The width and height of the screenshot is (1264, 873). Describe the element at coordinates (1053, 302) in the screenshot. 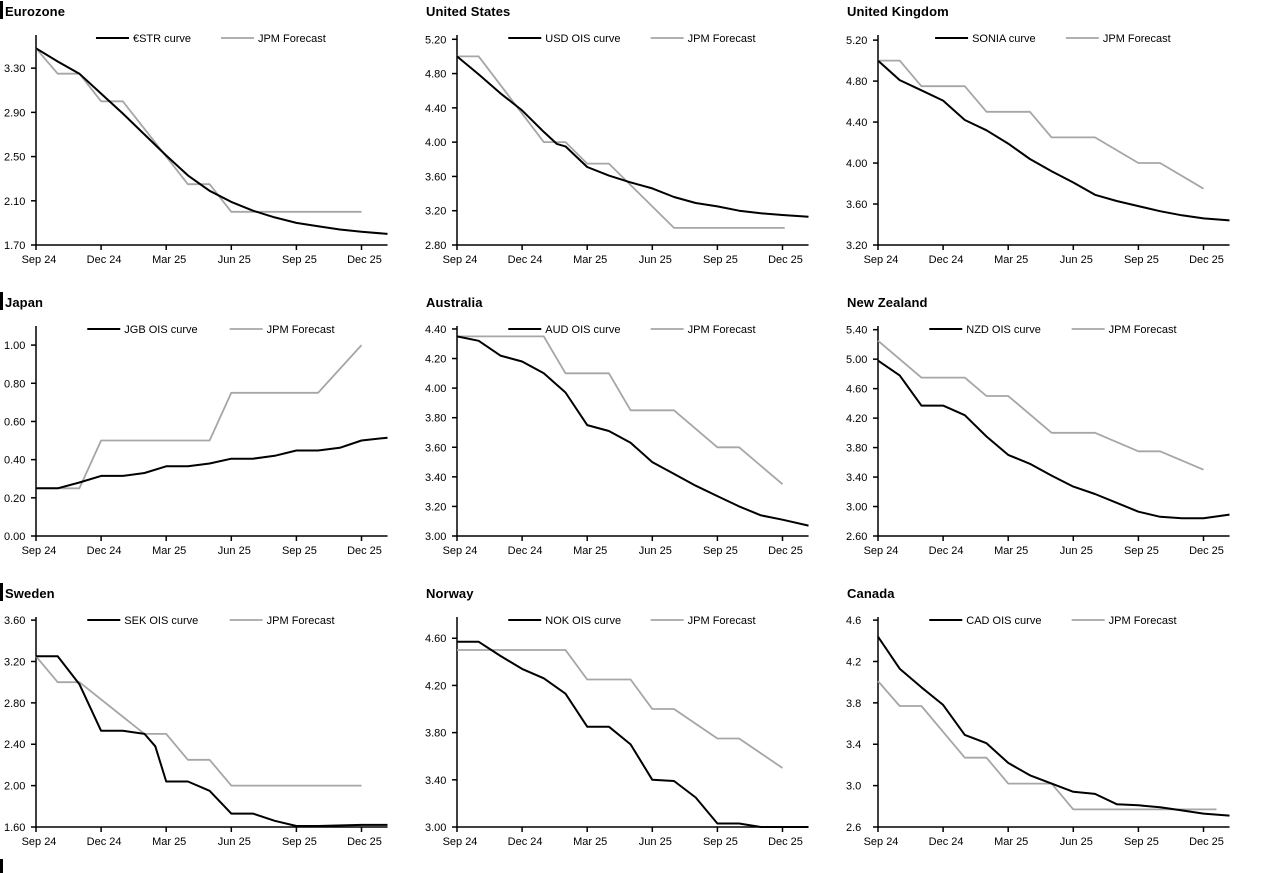

I see `chart-header: New Zealand` at that location.